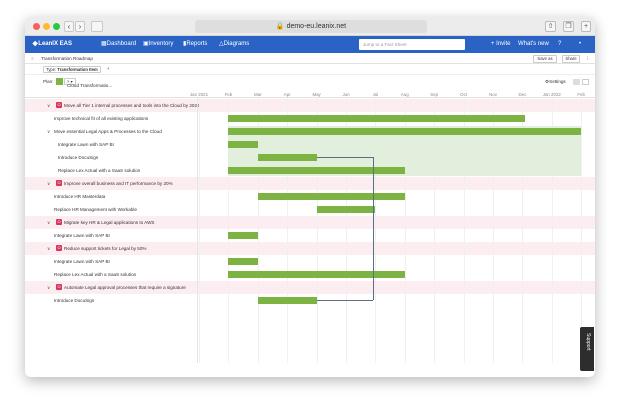 The width and height of the screenshot is (620, 409). I want to click on nav-inventory: ▣ Inventory, so click(158, 44).